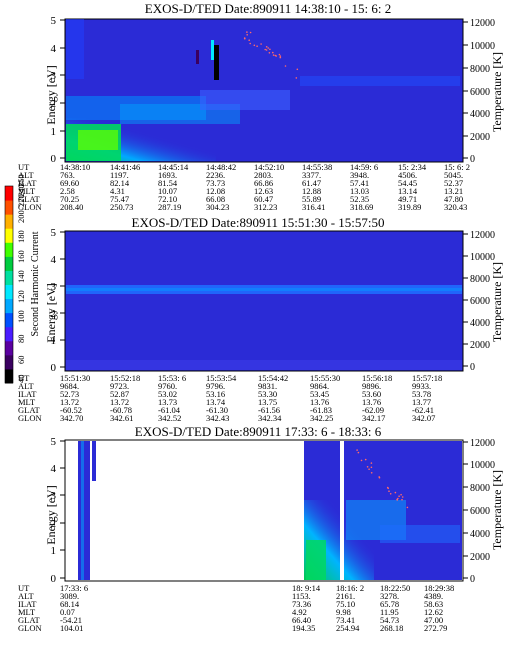 Image resolution: width=505 pixels, height=649 pixels. I want to click on table-cell: 70.25, so click(69, 199).